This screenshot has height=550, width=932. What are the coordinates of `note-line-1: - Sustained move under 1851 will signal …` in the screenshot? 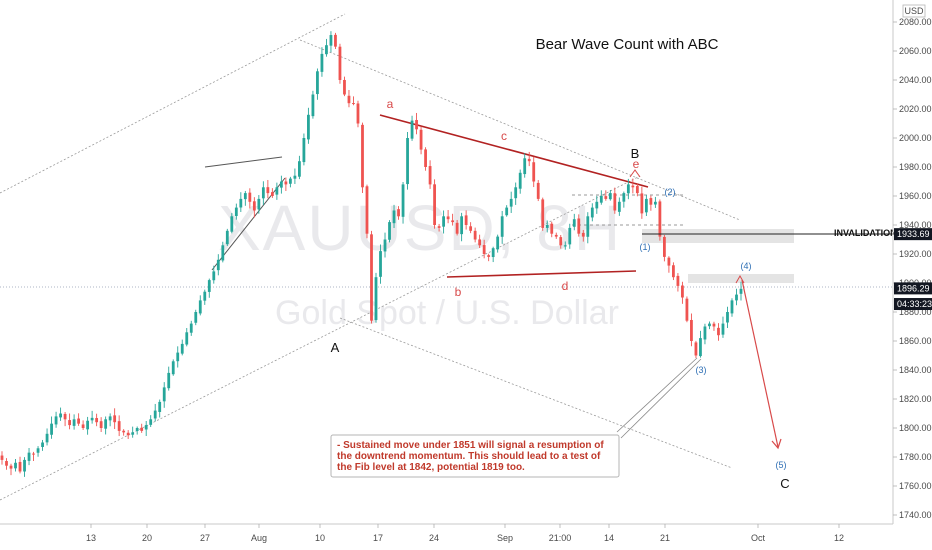 It's located at (470, 445).